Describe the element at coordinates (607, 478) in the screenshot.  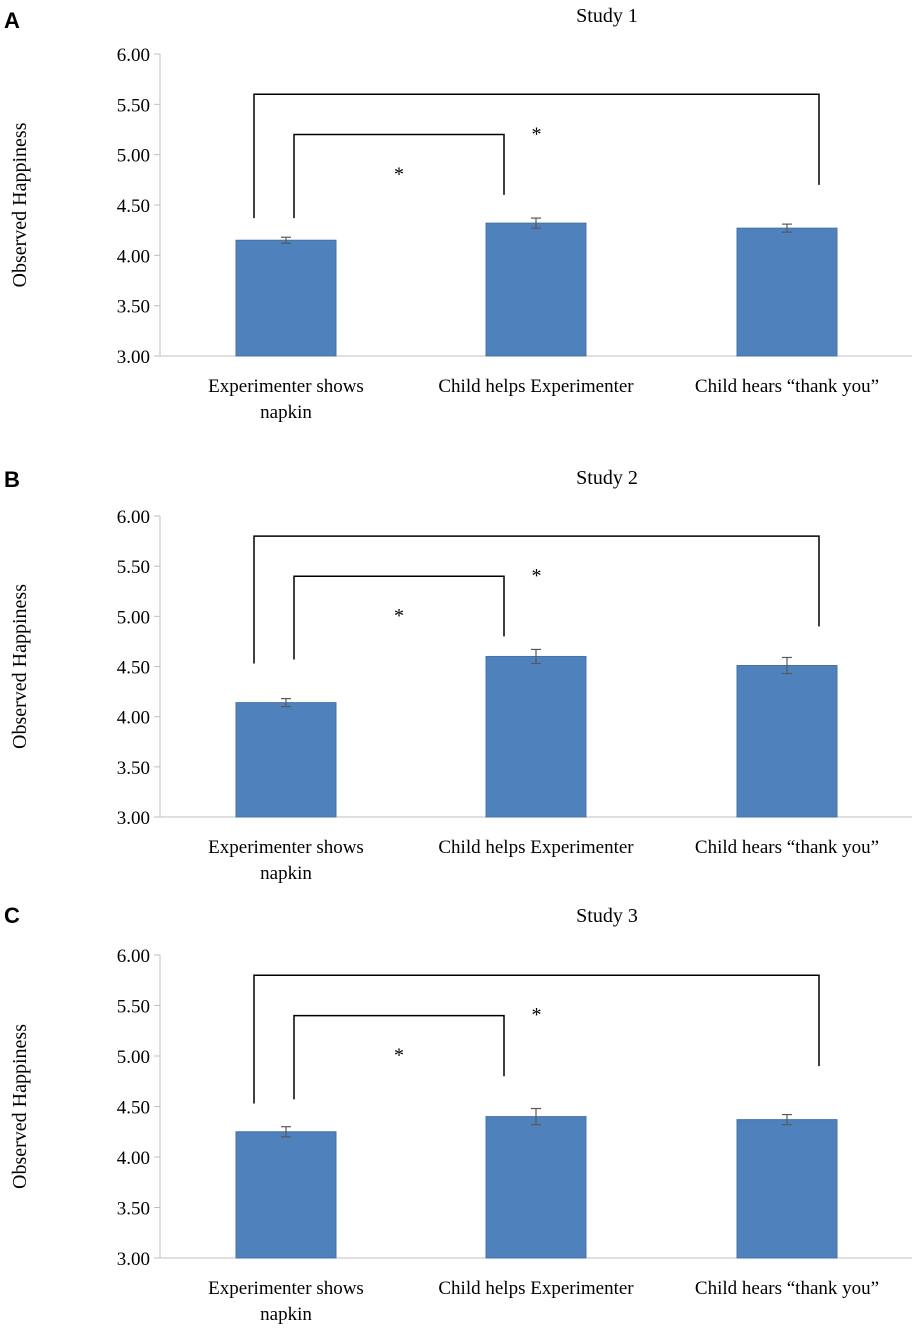
I see `chart-title: Study 2` at that location.